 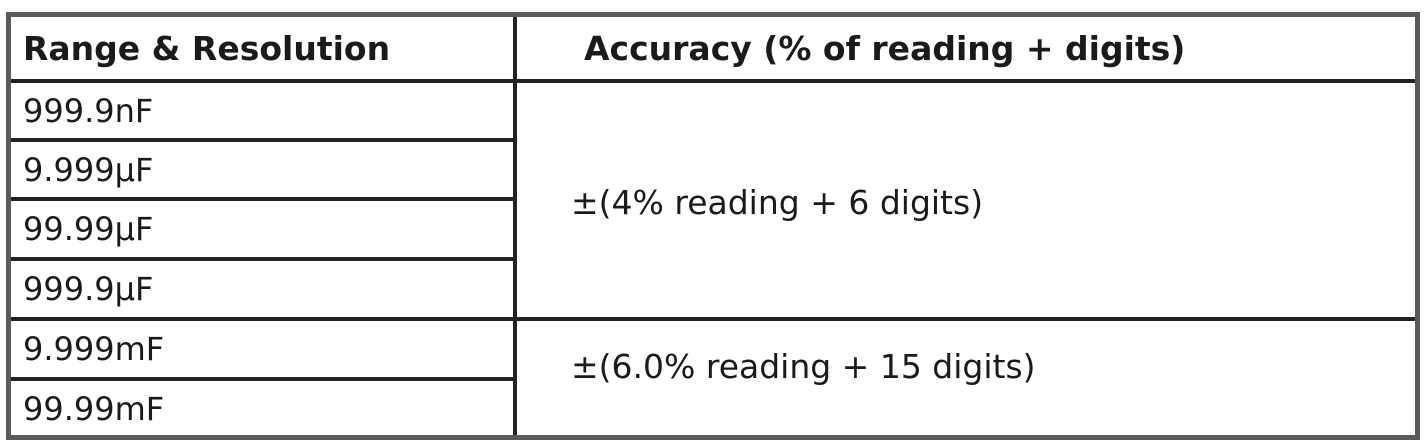 What do you see at coordinates (885, 48) in the screenshot?
I see `header-accuracy: Accuracy (% of reading + digits)` at bounding box center [885, 48].